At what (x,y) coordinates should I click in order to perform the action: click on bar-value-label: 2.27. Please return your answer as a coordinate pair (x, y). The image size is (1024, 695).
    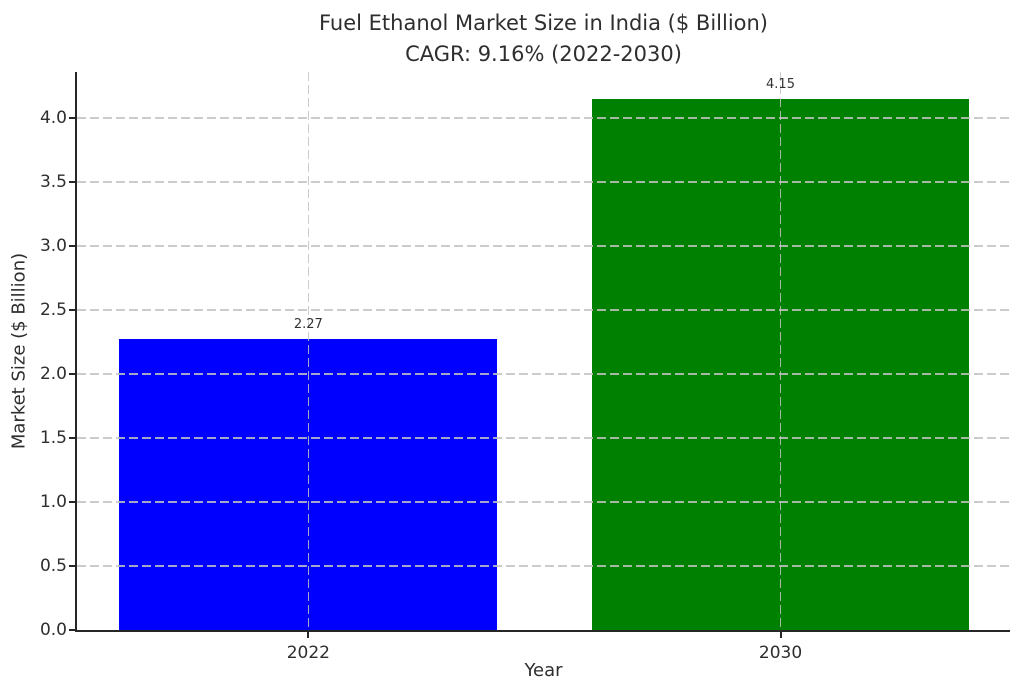
    Looking at the image, I should click on (308, 325).